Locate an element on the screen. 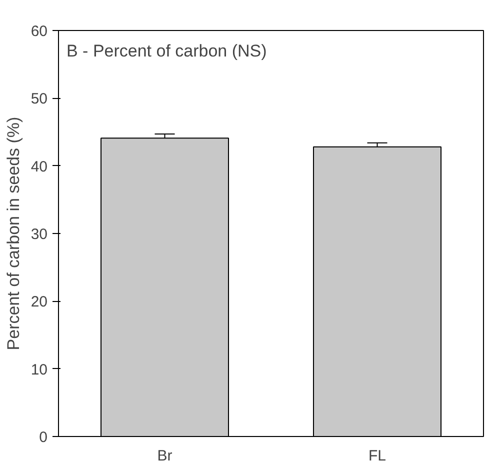 Image resolution: width=503 pixels, height=467 pixels. y-tick-label: 50 is located at coordinates (39, 99).